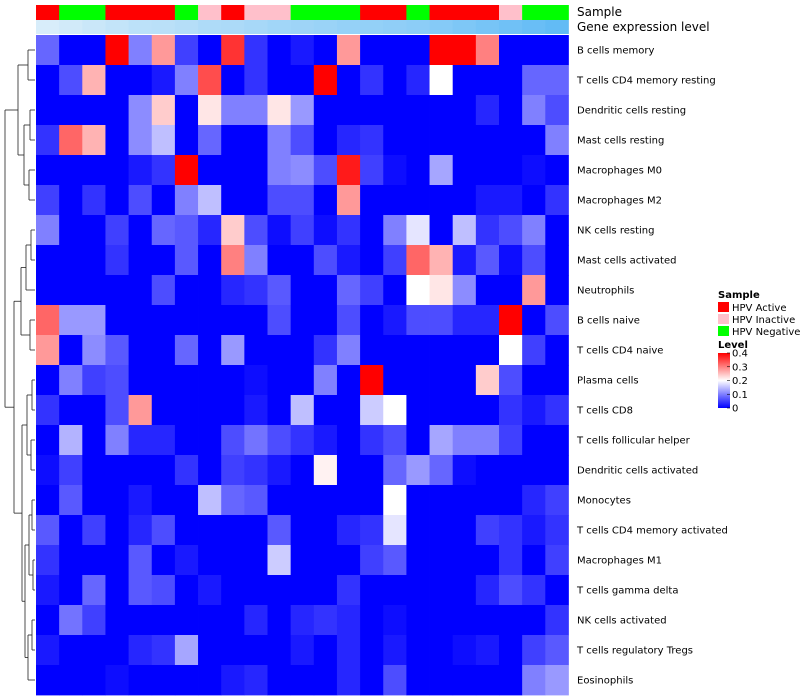  Describe the element at coordinates (619, 351) in the screenshot. I see `row-label: T cells CD4 naive` at that location.